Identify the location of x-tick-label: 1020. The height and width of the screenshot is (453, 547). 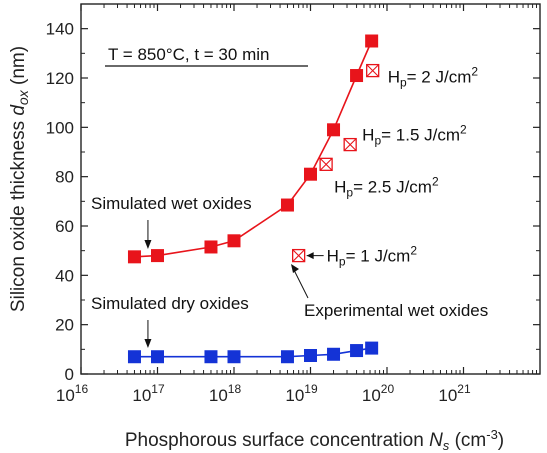
(378, 393).